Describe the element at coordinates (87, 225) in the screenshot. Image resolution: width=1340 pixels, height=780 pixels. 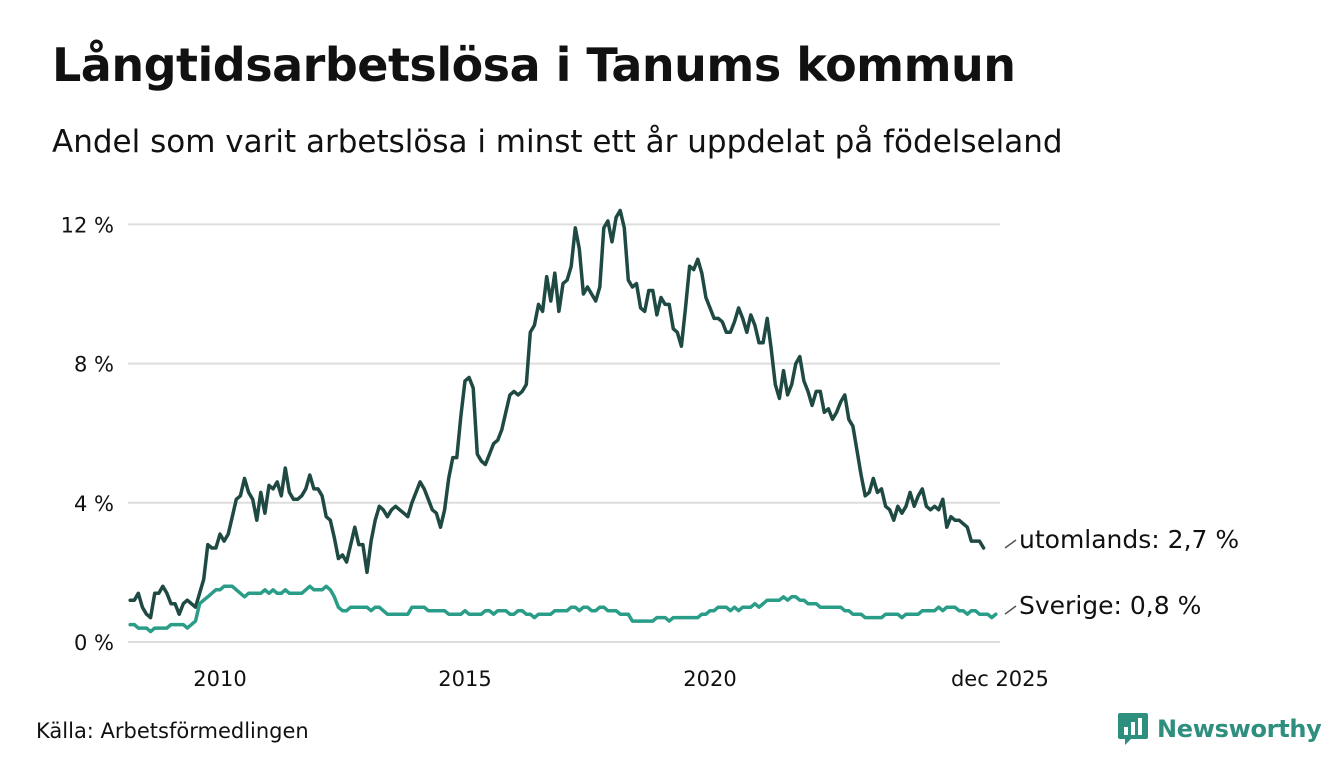
I see `y-tick-label: 12 %` at that location.